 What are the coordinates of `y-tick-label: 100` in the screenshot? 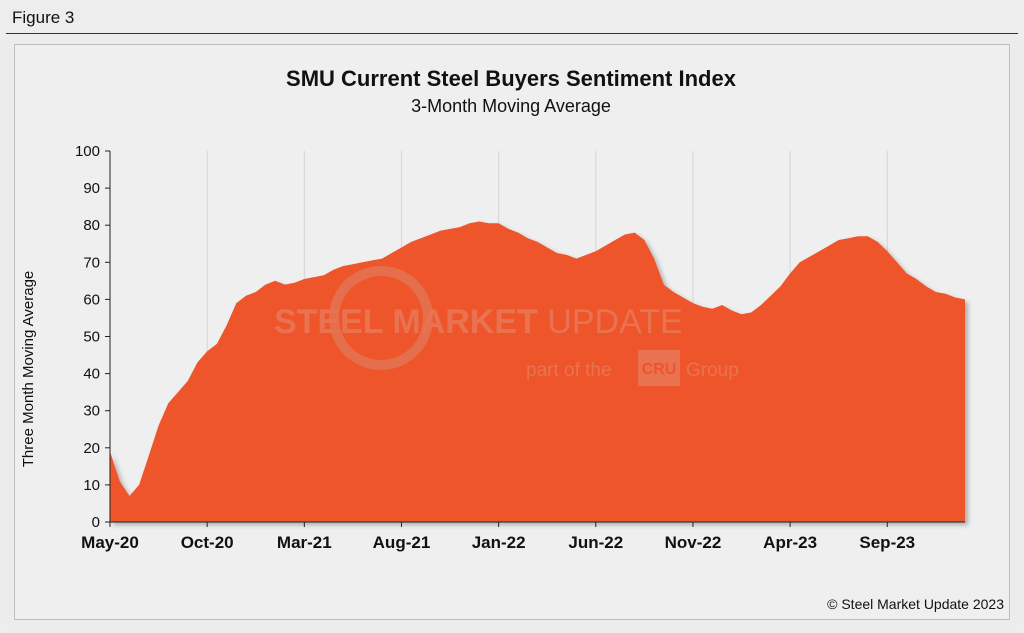 It's located at (87, 151).